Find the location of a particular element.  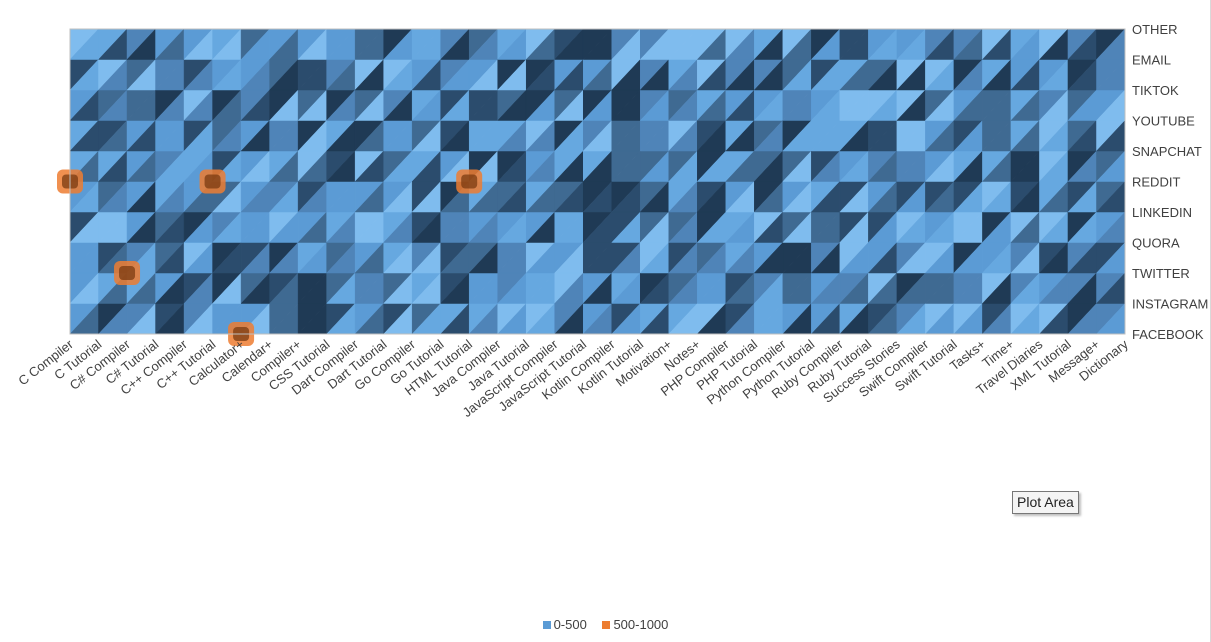

legend-item-0-500: 0-500 is located at coordinates (564, 624).